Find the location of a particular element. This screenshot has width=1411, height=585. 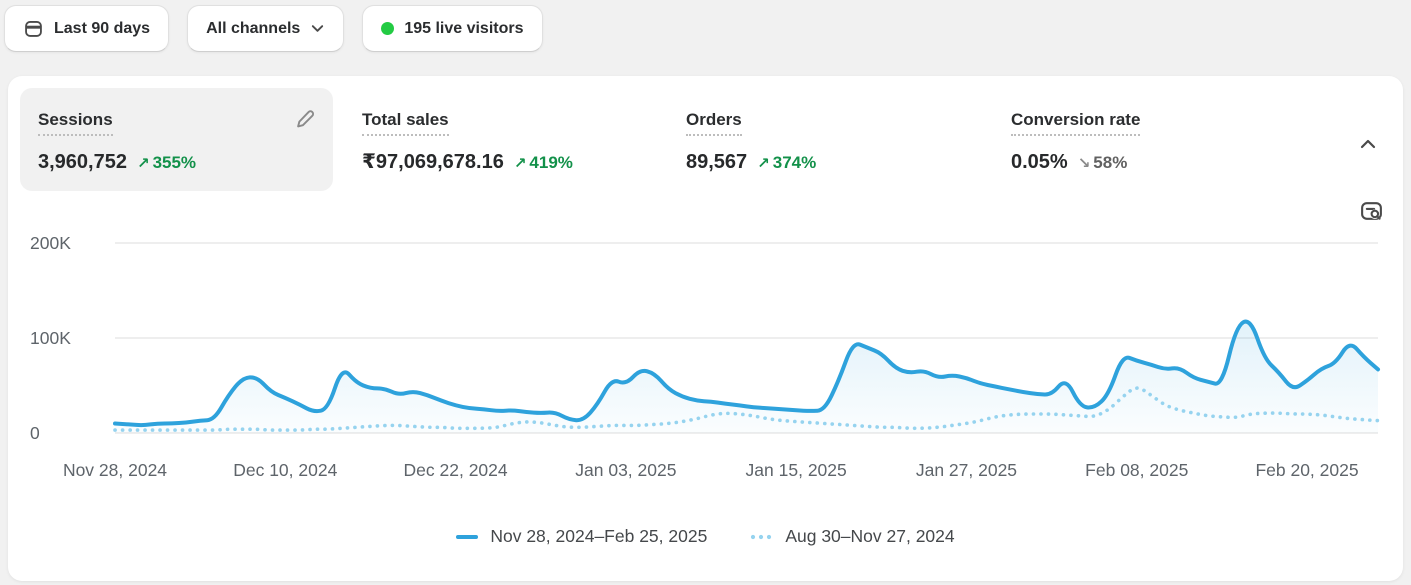

x-axis-label: Dec 22, 2024 is located at coordinates (455, 470).